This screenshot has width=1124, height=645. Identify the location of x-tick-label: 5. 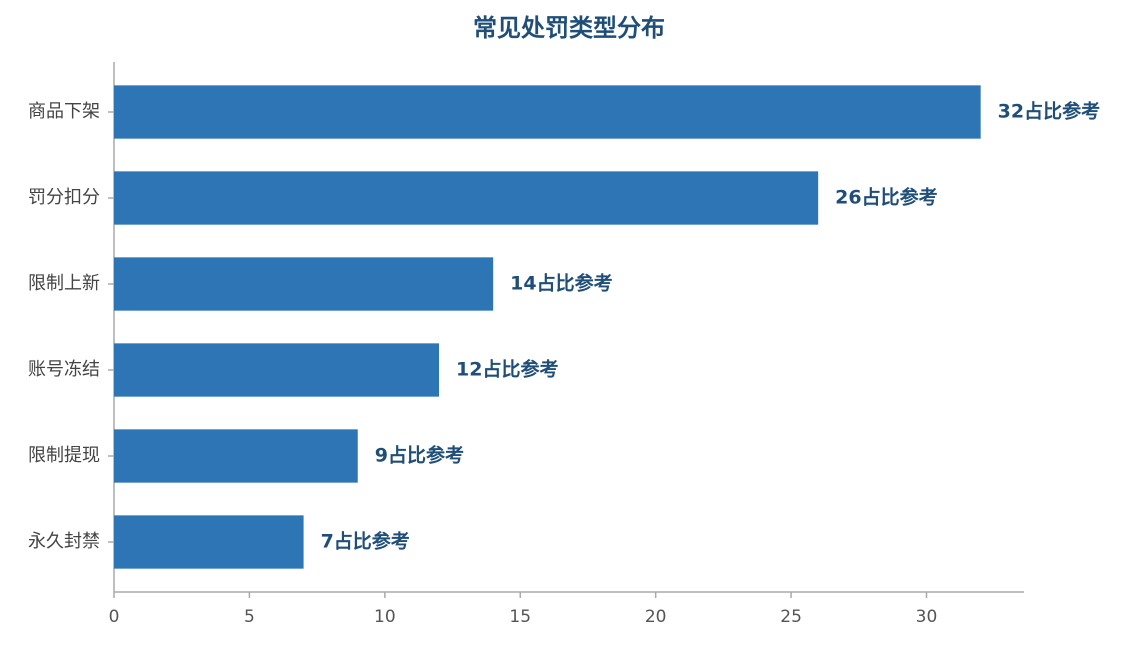
(249, 617).